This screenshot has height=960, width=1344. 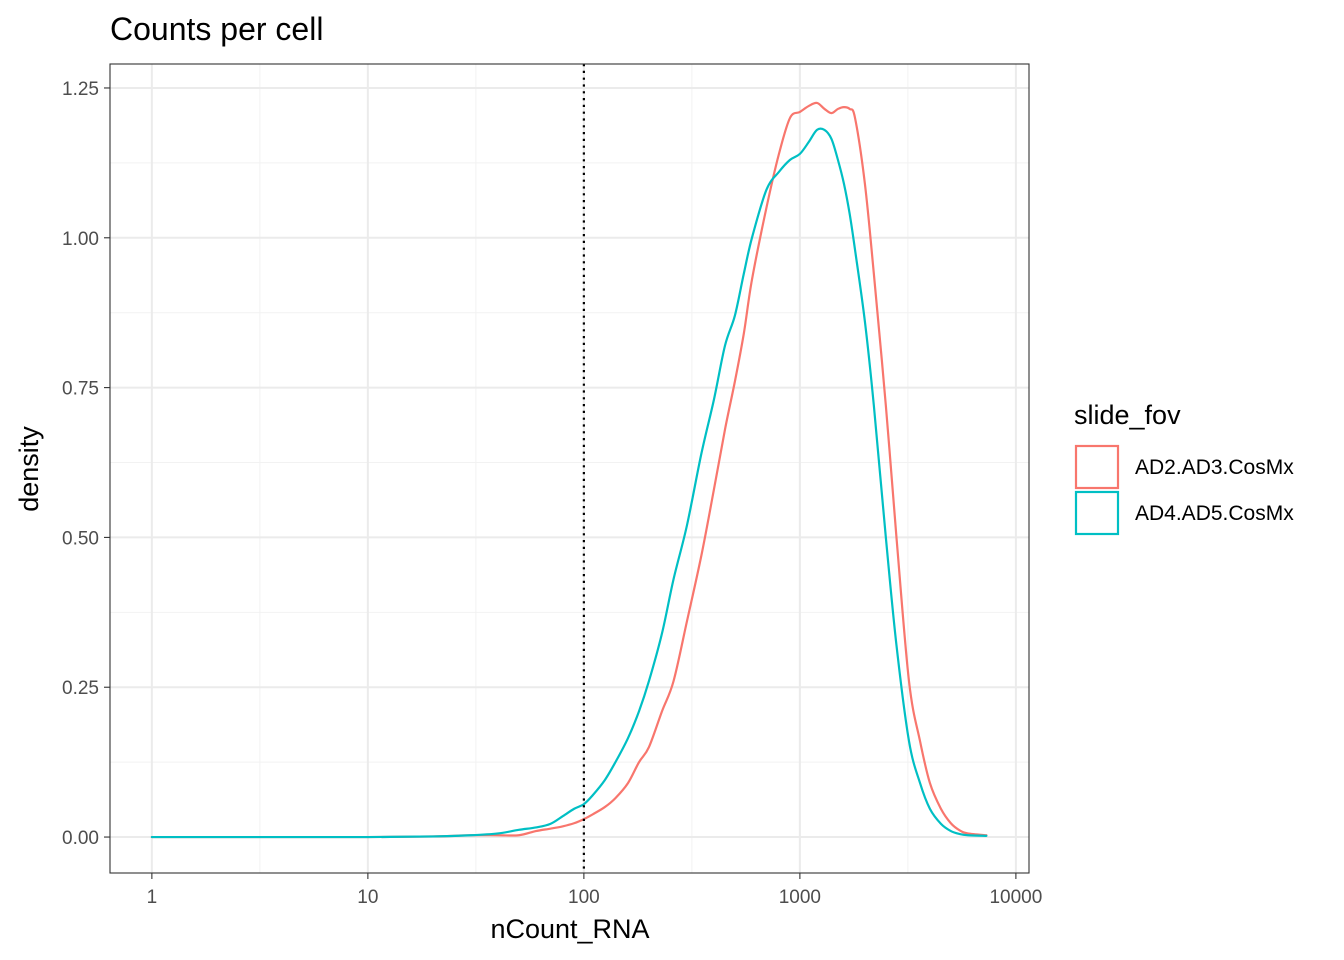 I want to click on y-tick-label: 0.00, so click(x=80, y=838).